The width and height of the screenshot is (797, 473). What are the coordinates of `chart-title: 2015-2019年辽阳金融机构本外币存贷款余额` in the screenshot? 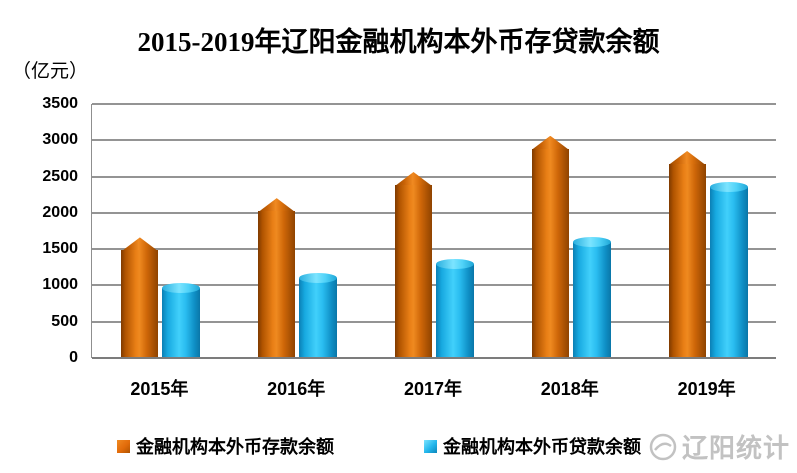 It's located at (398, 42).